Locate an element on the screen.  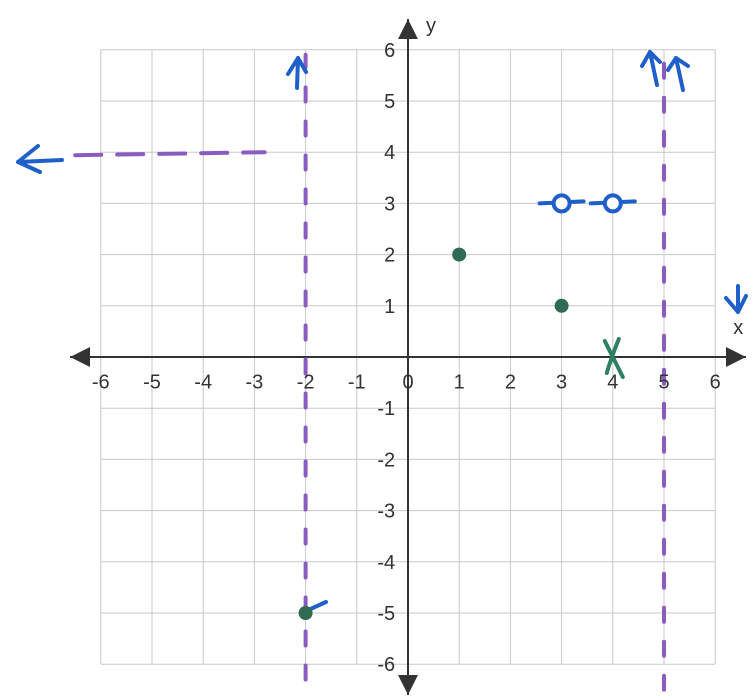
y-tick-label: 4 is located at coordinates (389, 153).